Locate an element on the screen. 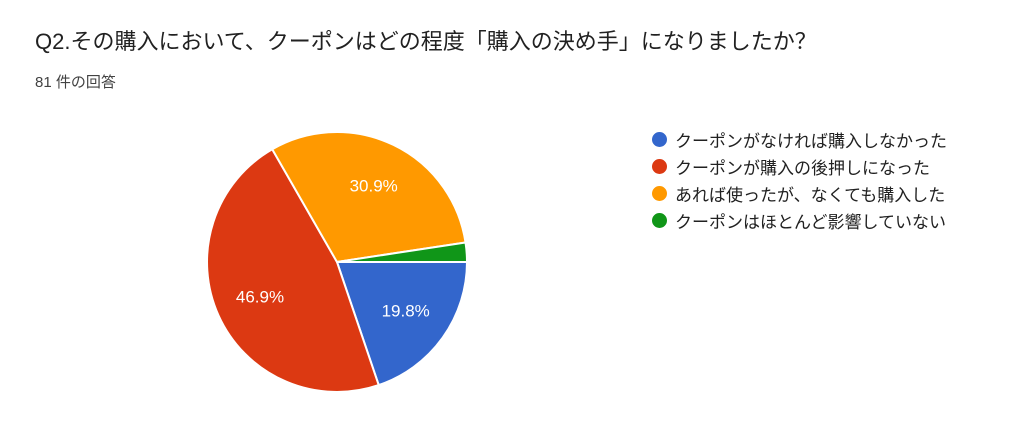 This screenshot has height=431, width=1024. legend-item-3: あれば使ったが、なくても購入した is located at coordinates (799, 193).